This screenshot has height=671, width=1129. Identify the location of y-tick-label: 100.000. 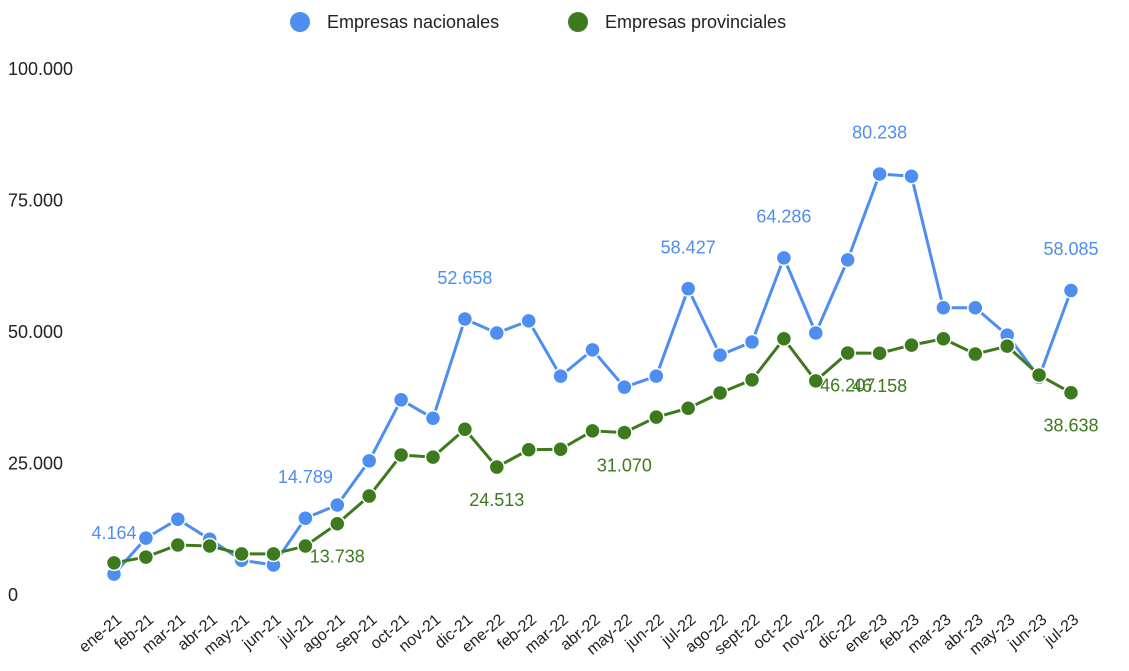
(40, 69).